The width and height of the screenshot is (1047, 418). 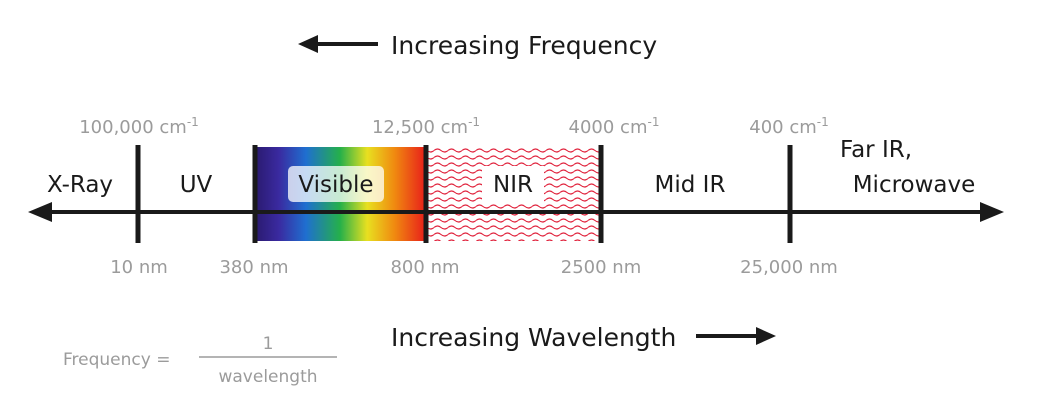 I want to click on wavelength-label: 2500 nm, so click(x=601, y=267).